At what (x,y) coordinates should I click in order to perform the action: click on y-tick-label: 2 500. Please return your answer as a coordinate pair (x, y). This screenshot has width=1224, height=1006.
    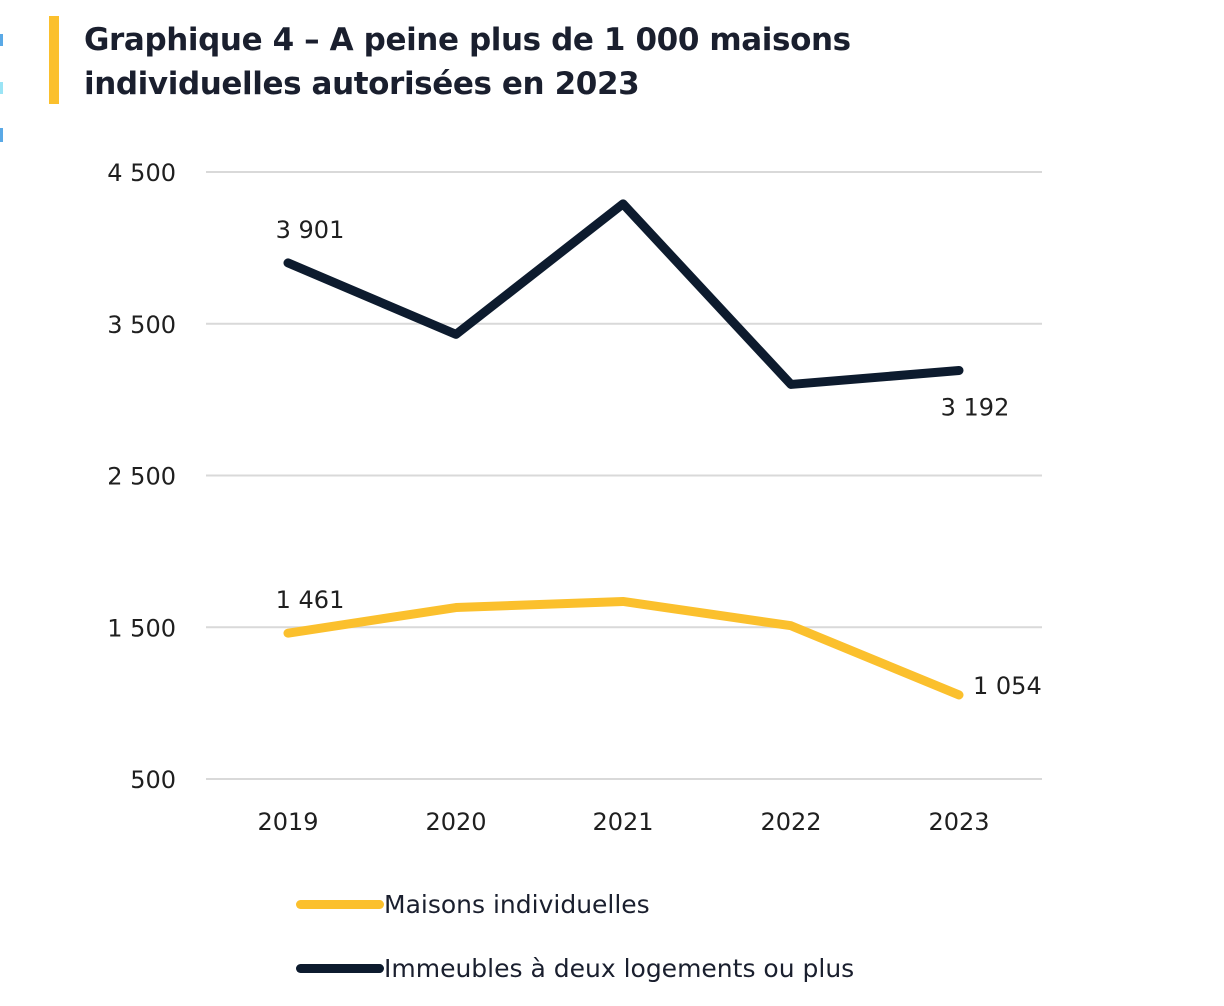
    Looking at the image, I should click on (141, 477).